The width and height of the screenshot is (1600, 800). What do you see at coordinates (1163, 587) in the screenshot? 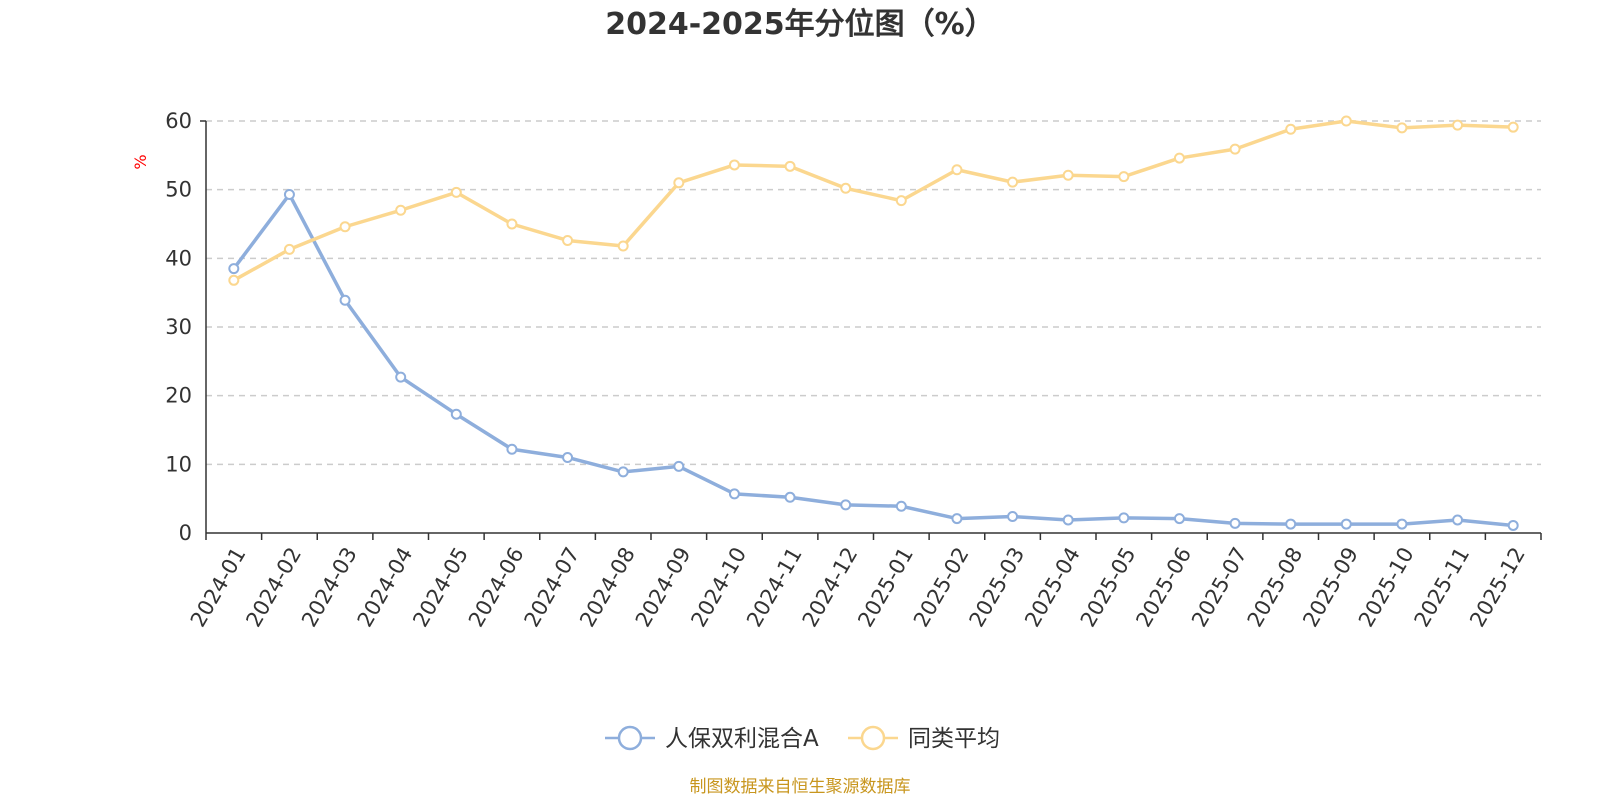
I see `x-tick-label: 2025-06` at bounding box center [1163, 587].